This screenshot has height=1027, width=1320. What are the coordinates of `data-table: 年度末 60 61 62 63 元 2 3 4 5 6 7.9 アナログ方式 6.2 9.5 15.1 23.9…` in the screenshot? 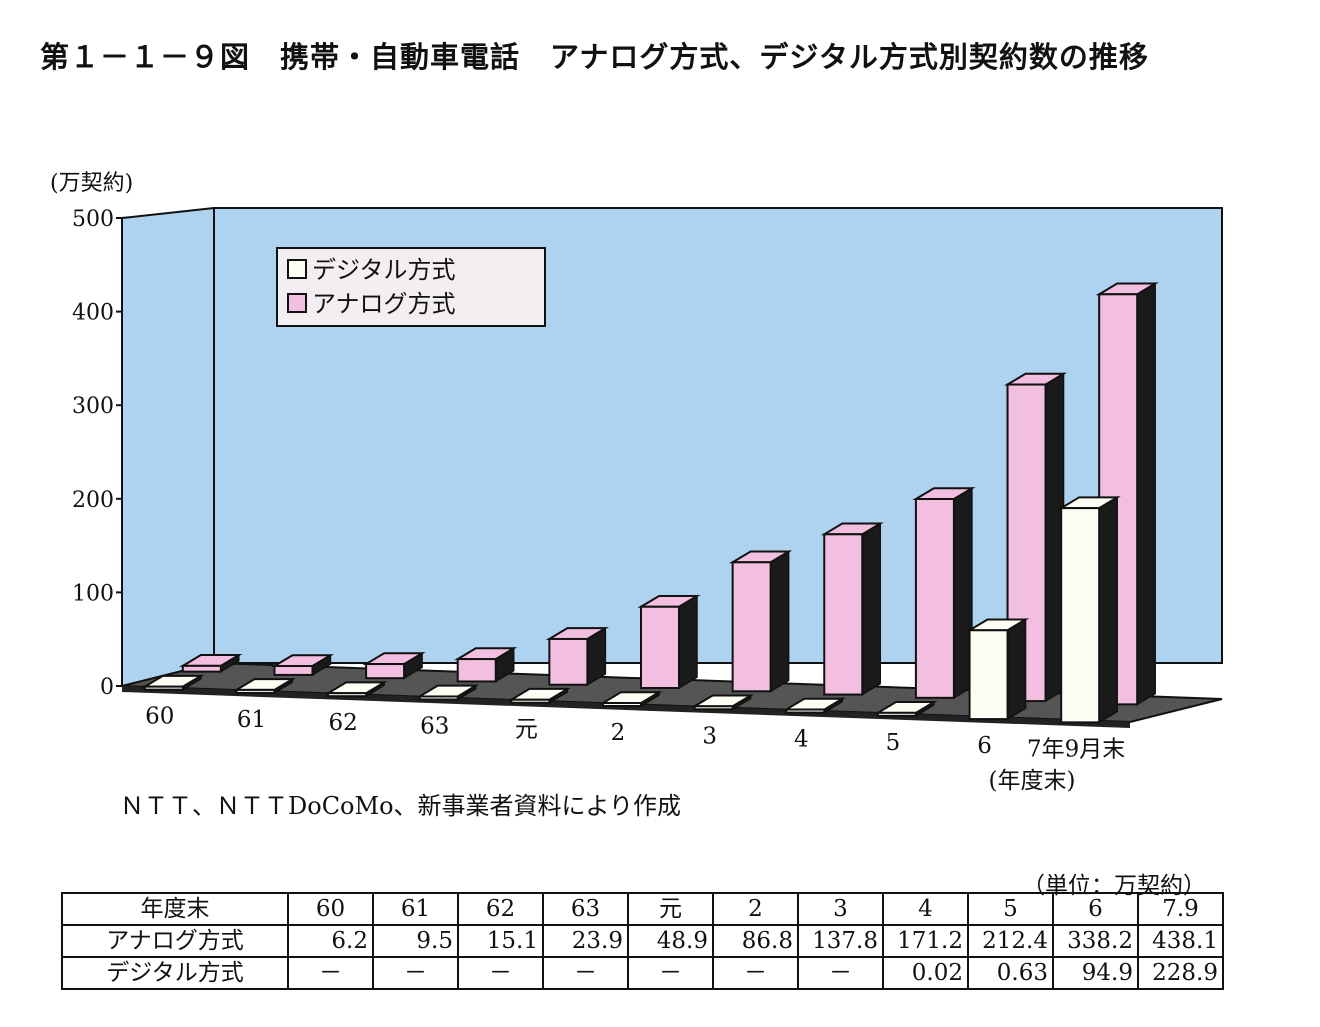 It's located at (642, 941).